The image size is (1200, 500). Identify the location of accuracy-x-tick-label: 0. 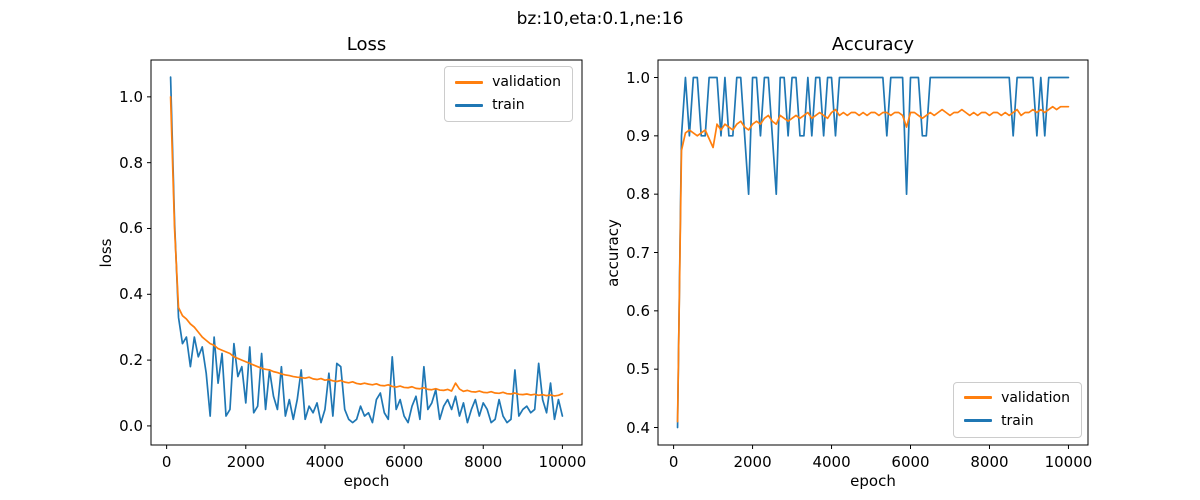
(673, 462).